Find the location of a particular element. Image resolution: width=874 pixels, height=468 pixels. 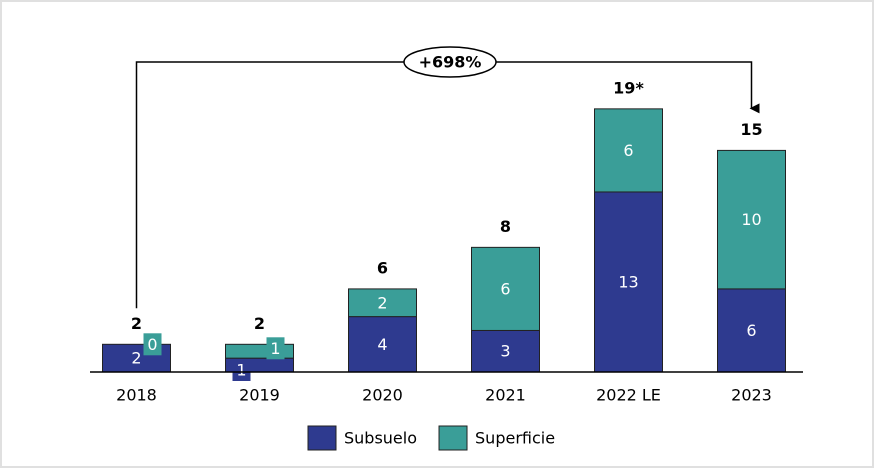

legend-label: Subsuelo is located at coordinates (380, 438).